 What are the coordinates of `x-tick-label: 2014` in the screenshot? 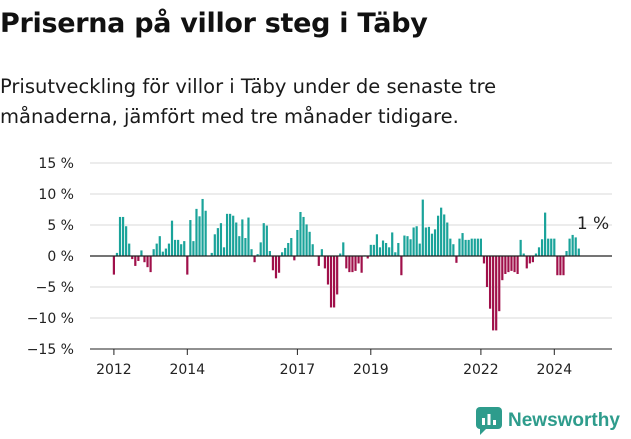 It's located at (187, 370).